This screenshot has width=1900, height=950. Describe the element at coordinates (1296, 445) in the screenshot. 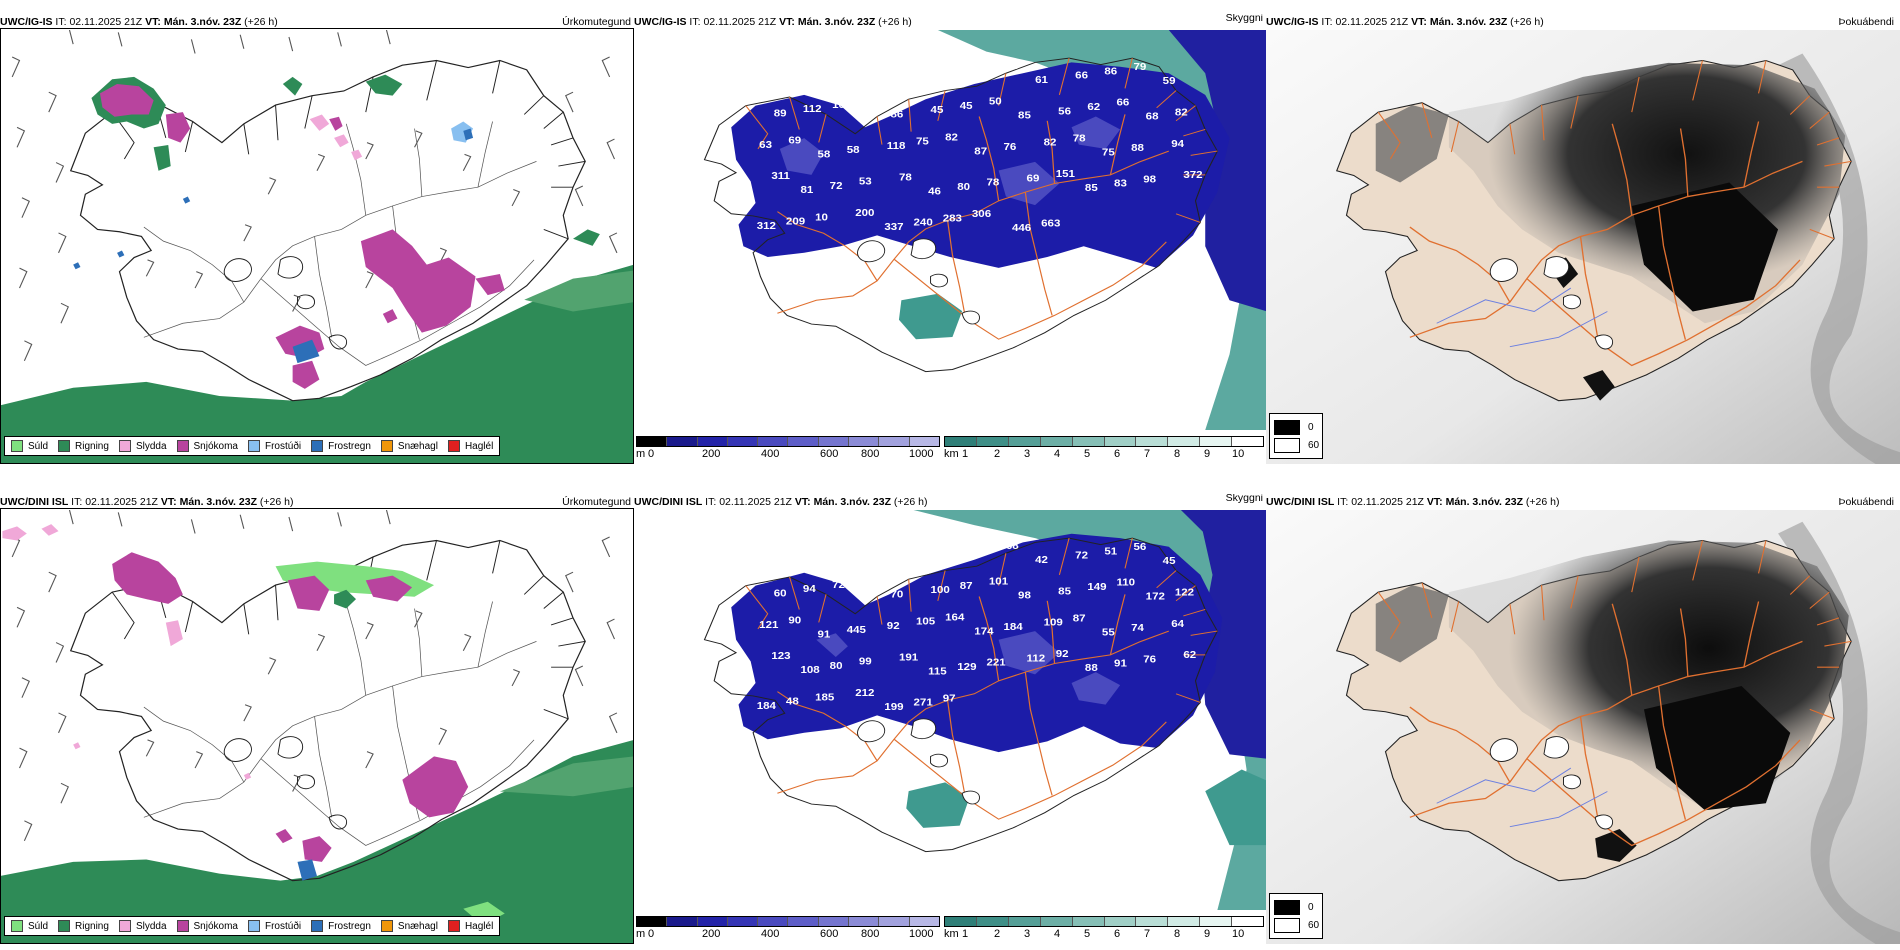

I see `fog-legend-row: 60` at that location.